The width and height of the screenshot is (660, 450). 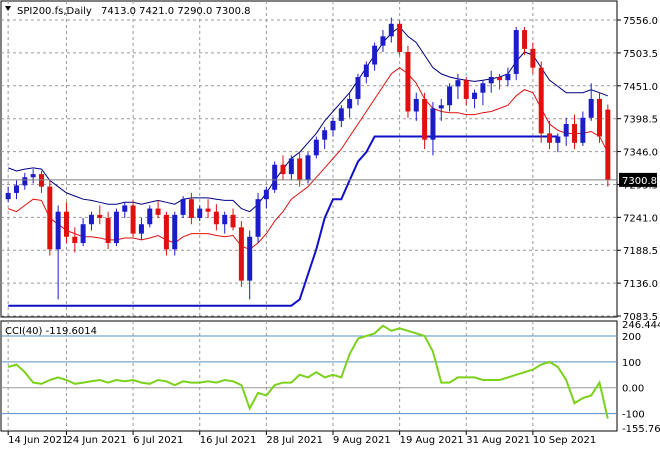 I want to click on price-tick-label: 7188.5, so click(x=640, y=251).